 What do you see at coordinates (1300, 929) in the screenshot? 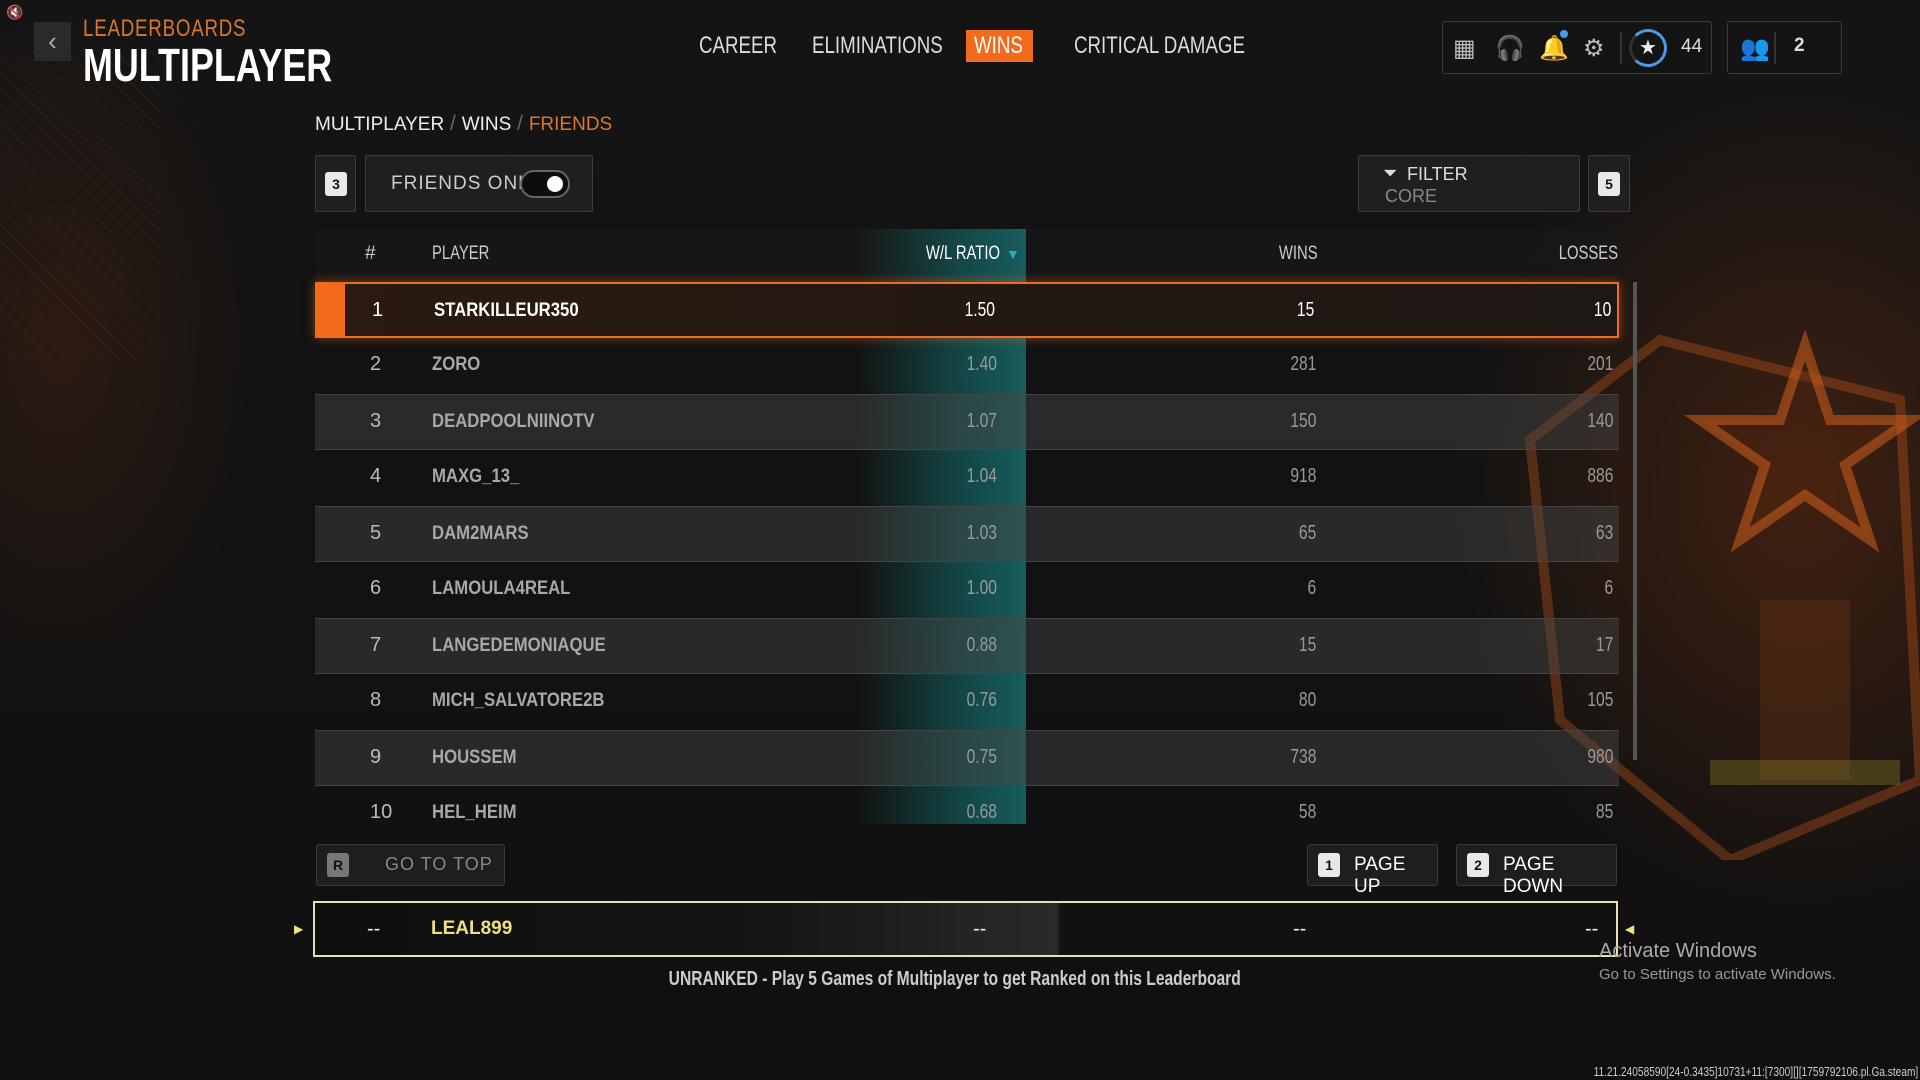
I see `own-wins: --` at bounding box center [1300, 929].